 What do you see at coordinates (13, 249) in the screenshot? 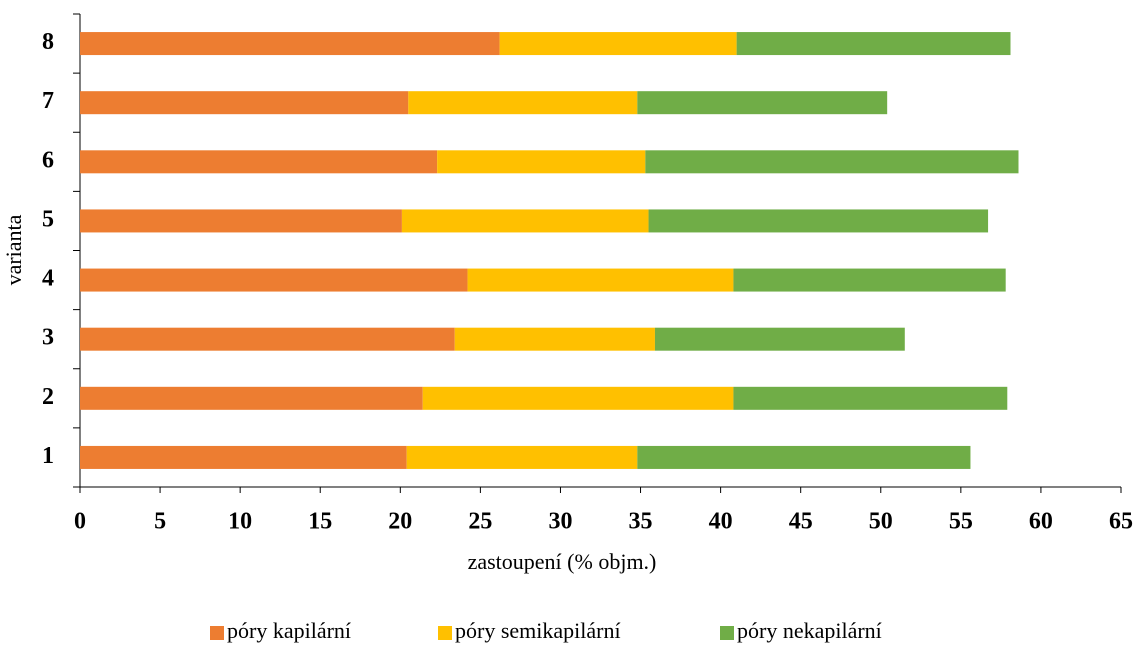
I see `y-axis-title: varianta` at bounding box center [13, 249].